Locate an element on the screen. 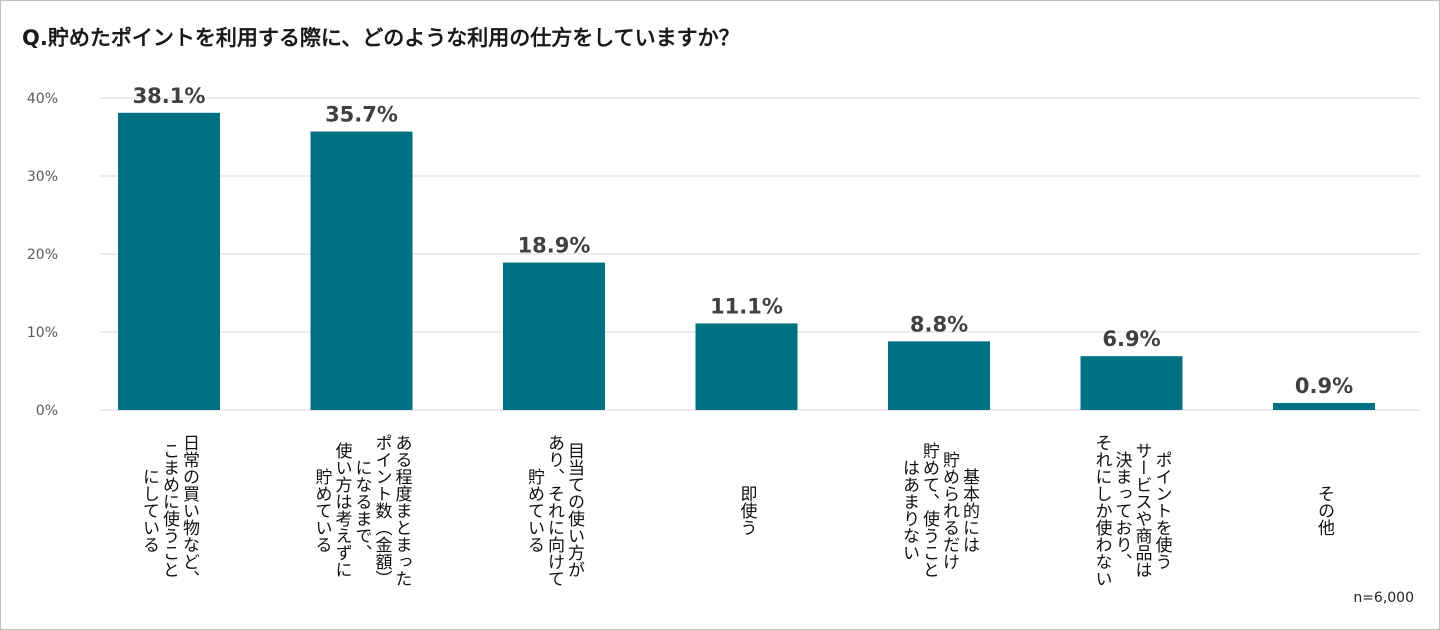 The height and width of the screenshot is (630, 1440). category-label: 即使う is located at coordinates (746, 510).